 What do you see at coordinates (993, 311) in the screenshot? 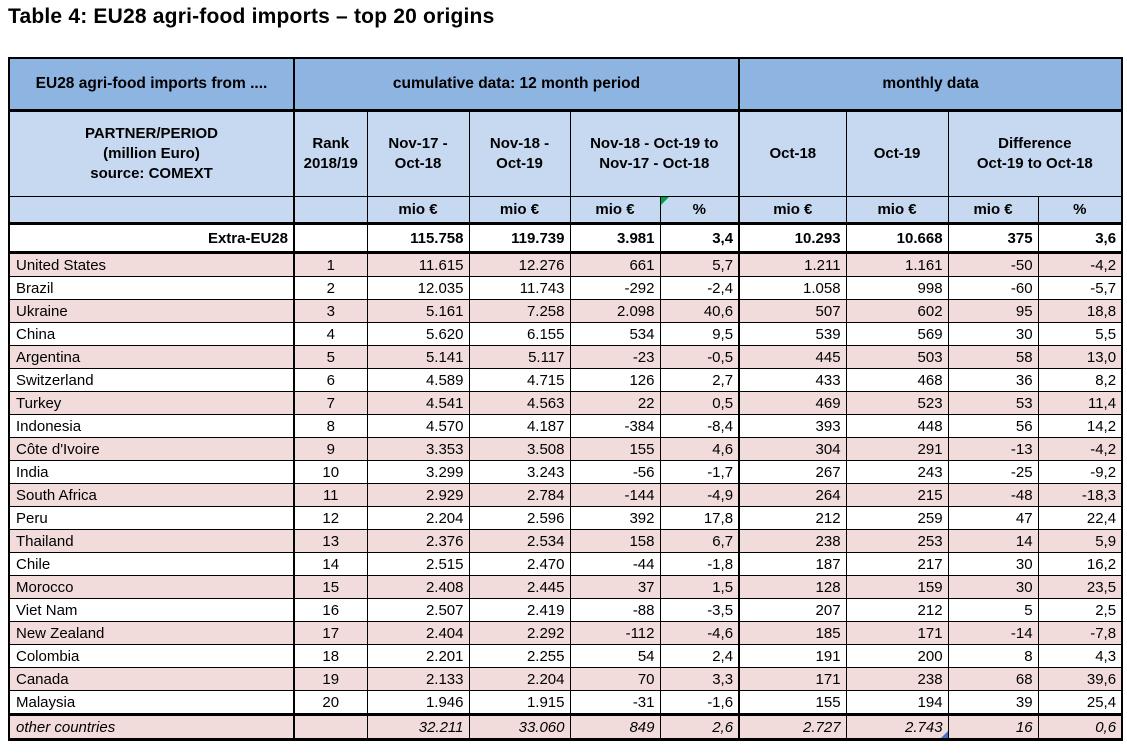
I see `cell-monthly-diff-mio: 95` at bounding box center [993, 311].